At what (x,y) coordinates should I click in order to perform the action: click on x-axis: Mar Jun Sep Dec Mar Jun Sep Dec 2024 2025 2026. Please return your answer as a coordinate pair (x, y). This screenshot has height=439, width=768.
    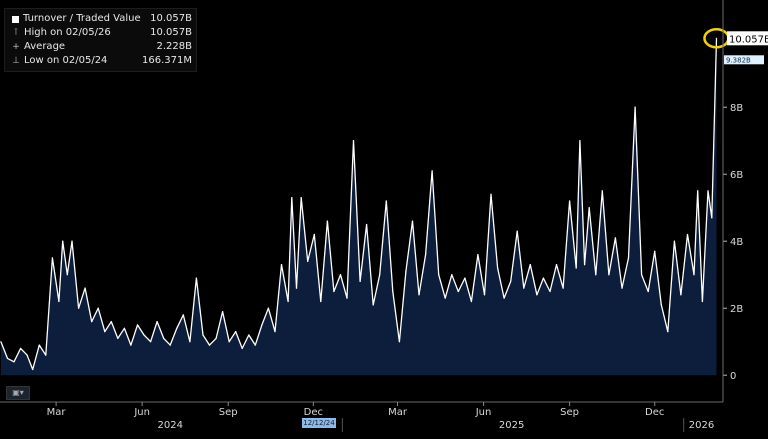
    Looking at the image, I should click on (361, 416).